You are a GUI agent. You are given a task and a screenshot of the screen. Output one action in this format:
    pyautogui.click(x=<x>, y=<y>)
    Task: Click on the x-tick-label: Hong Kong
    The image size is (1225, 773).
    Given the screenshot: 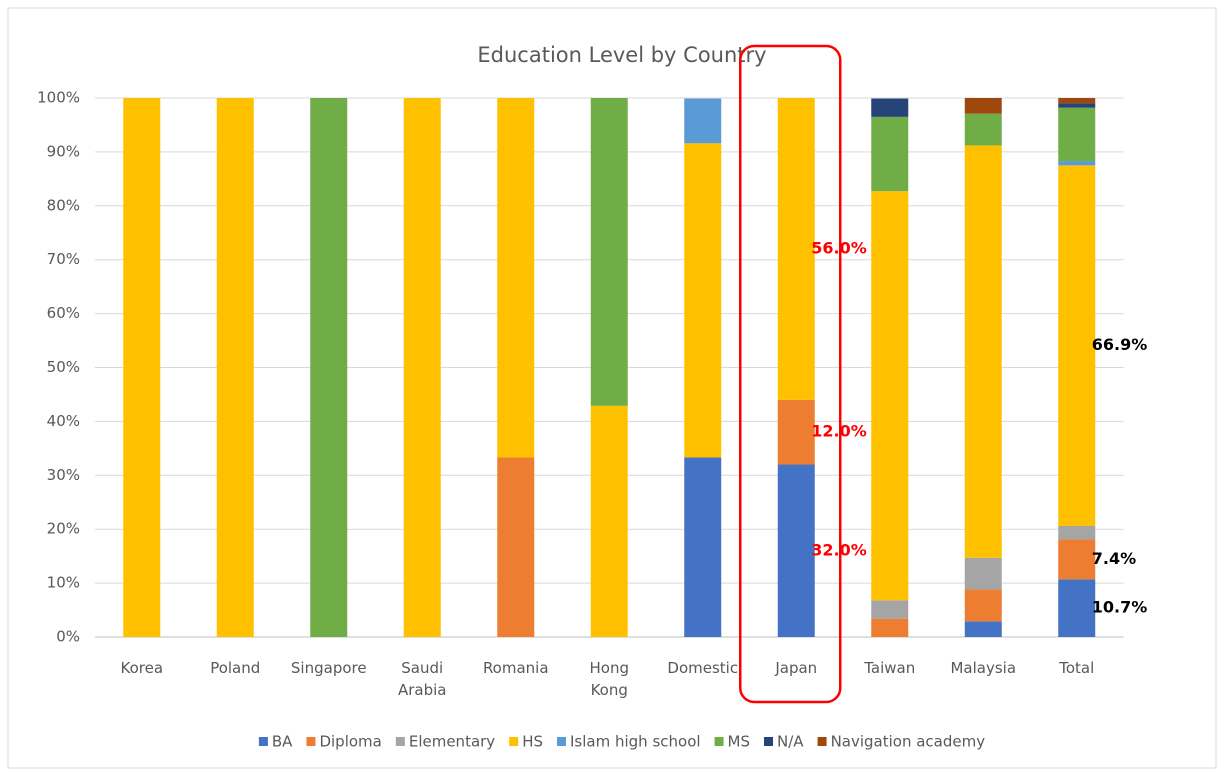 What is the action you would take?
    pyautogui.click(x=610, y=679)
    